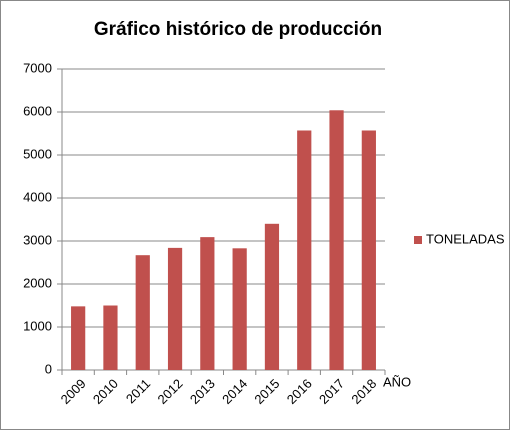 This screenshot has width=525, height=430. I want to click on y-tick-label: 7000, so click(37, 67).